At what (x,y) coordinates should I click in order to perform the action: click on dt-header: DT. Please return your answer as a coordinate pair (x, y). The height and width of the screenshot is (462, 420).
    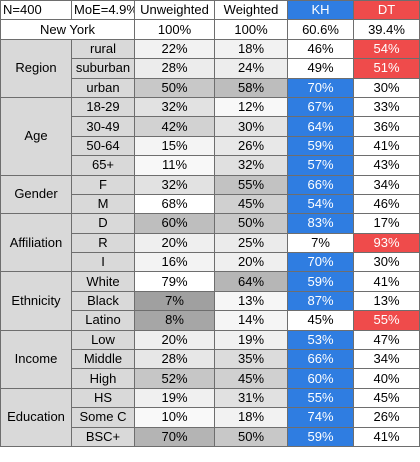
    Looking at the image, I should click on (386, 10).